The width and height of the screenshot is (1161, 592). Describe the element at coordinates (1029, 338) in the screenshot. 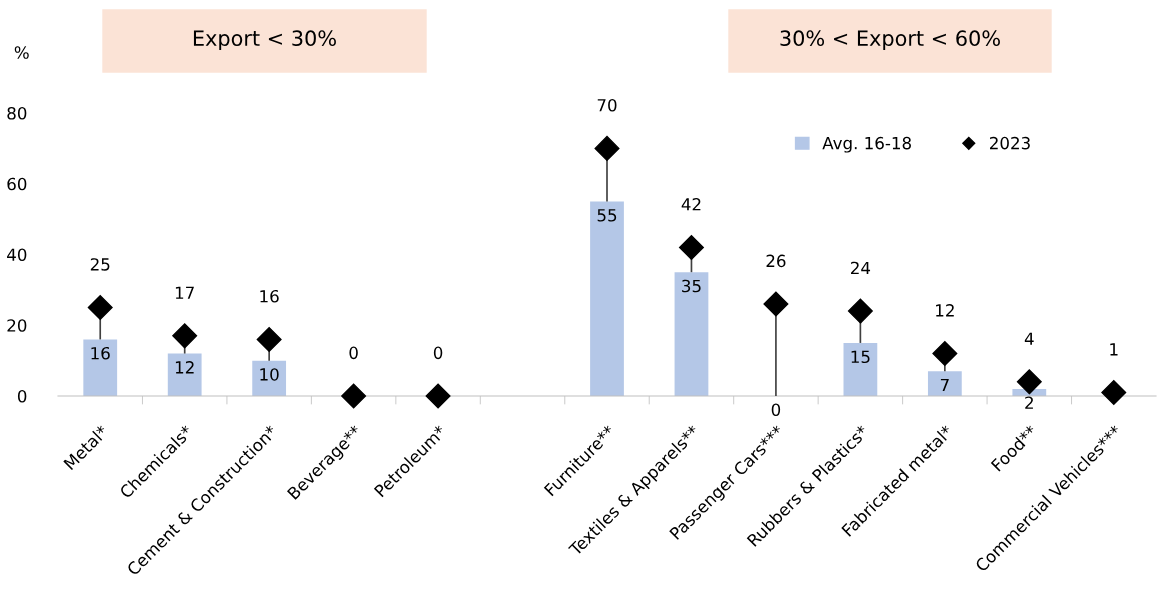

I see `data-label: 4` at that location.